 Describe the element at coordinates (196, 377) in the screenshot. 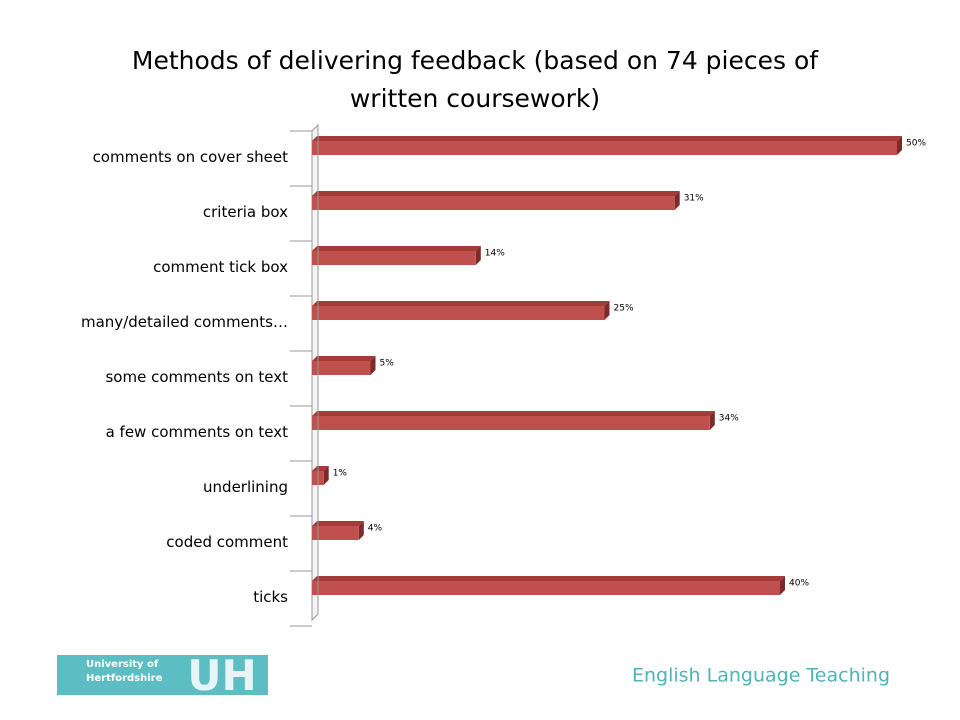

I see `category-label: some comments on text` at that location.